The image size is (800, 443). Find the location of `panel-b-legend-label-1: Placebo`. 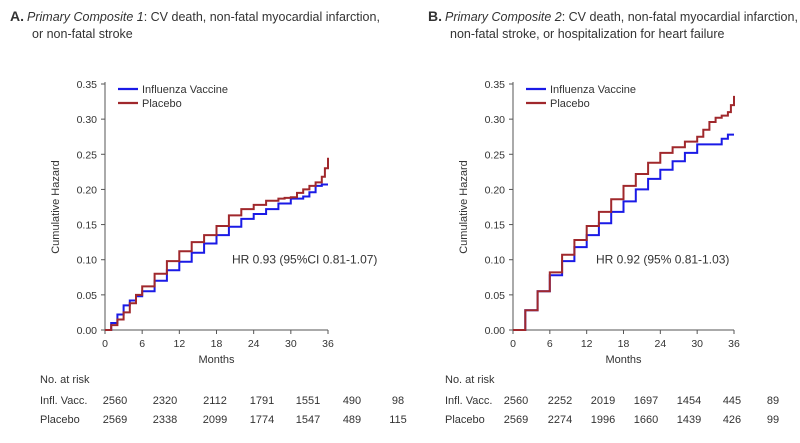

panel-b-legend-label-1: Placebo is located at coordinates (570, 104).